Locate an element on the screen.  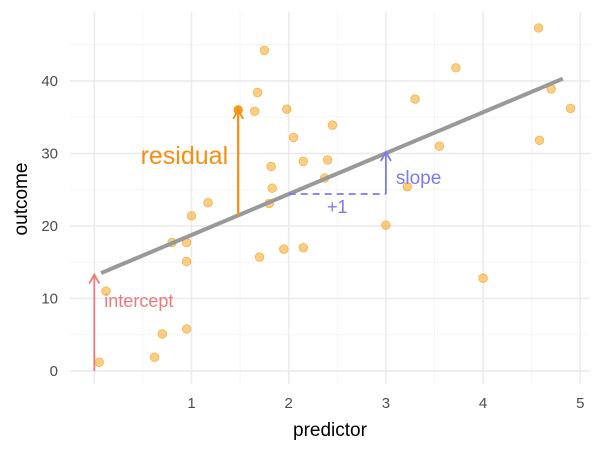
y-tick-label: 10 is located at coordinates (49, 298).